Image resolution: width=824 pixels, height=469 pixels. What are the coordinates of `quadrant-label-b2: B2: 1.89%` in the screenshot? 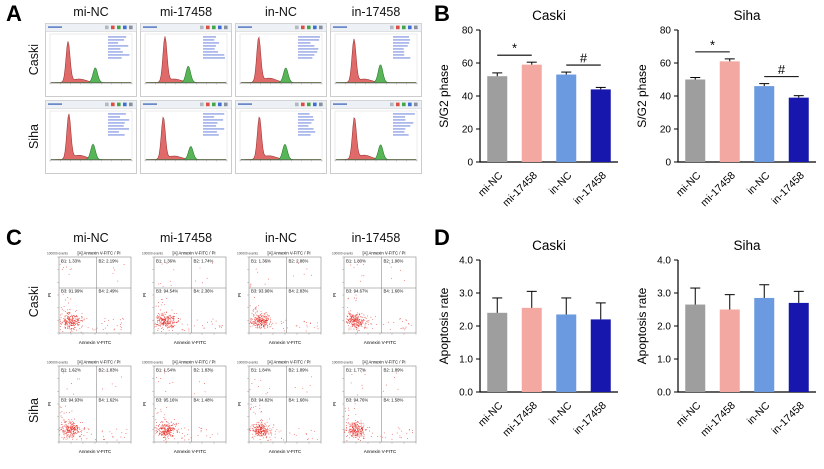 It's located at (299, 370).